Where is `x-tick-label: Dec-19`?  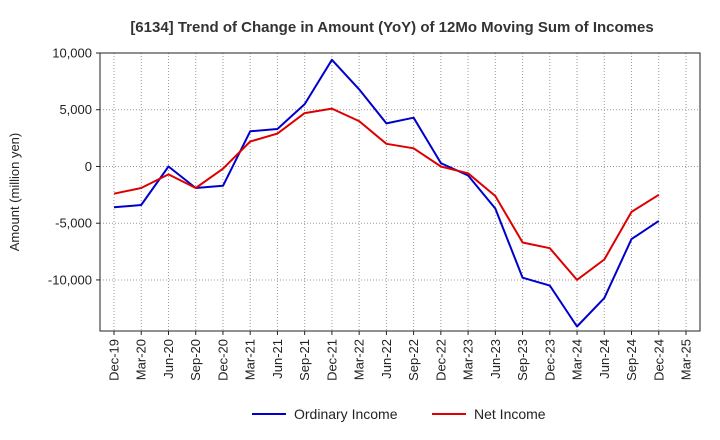
x-tick-label: Dec-19 is located at coordinates (114, 360).